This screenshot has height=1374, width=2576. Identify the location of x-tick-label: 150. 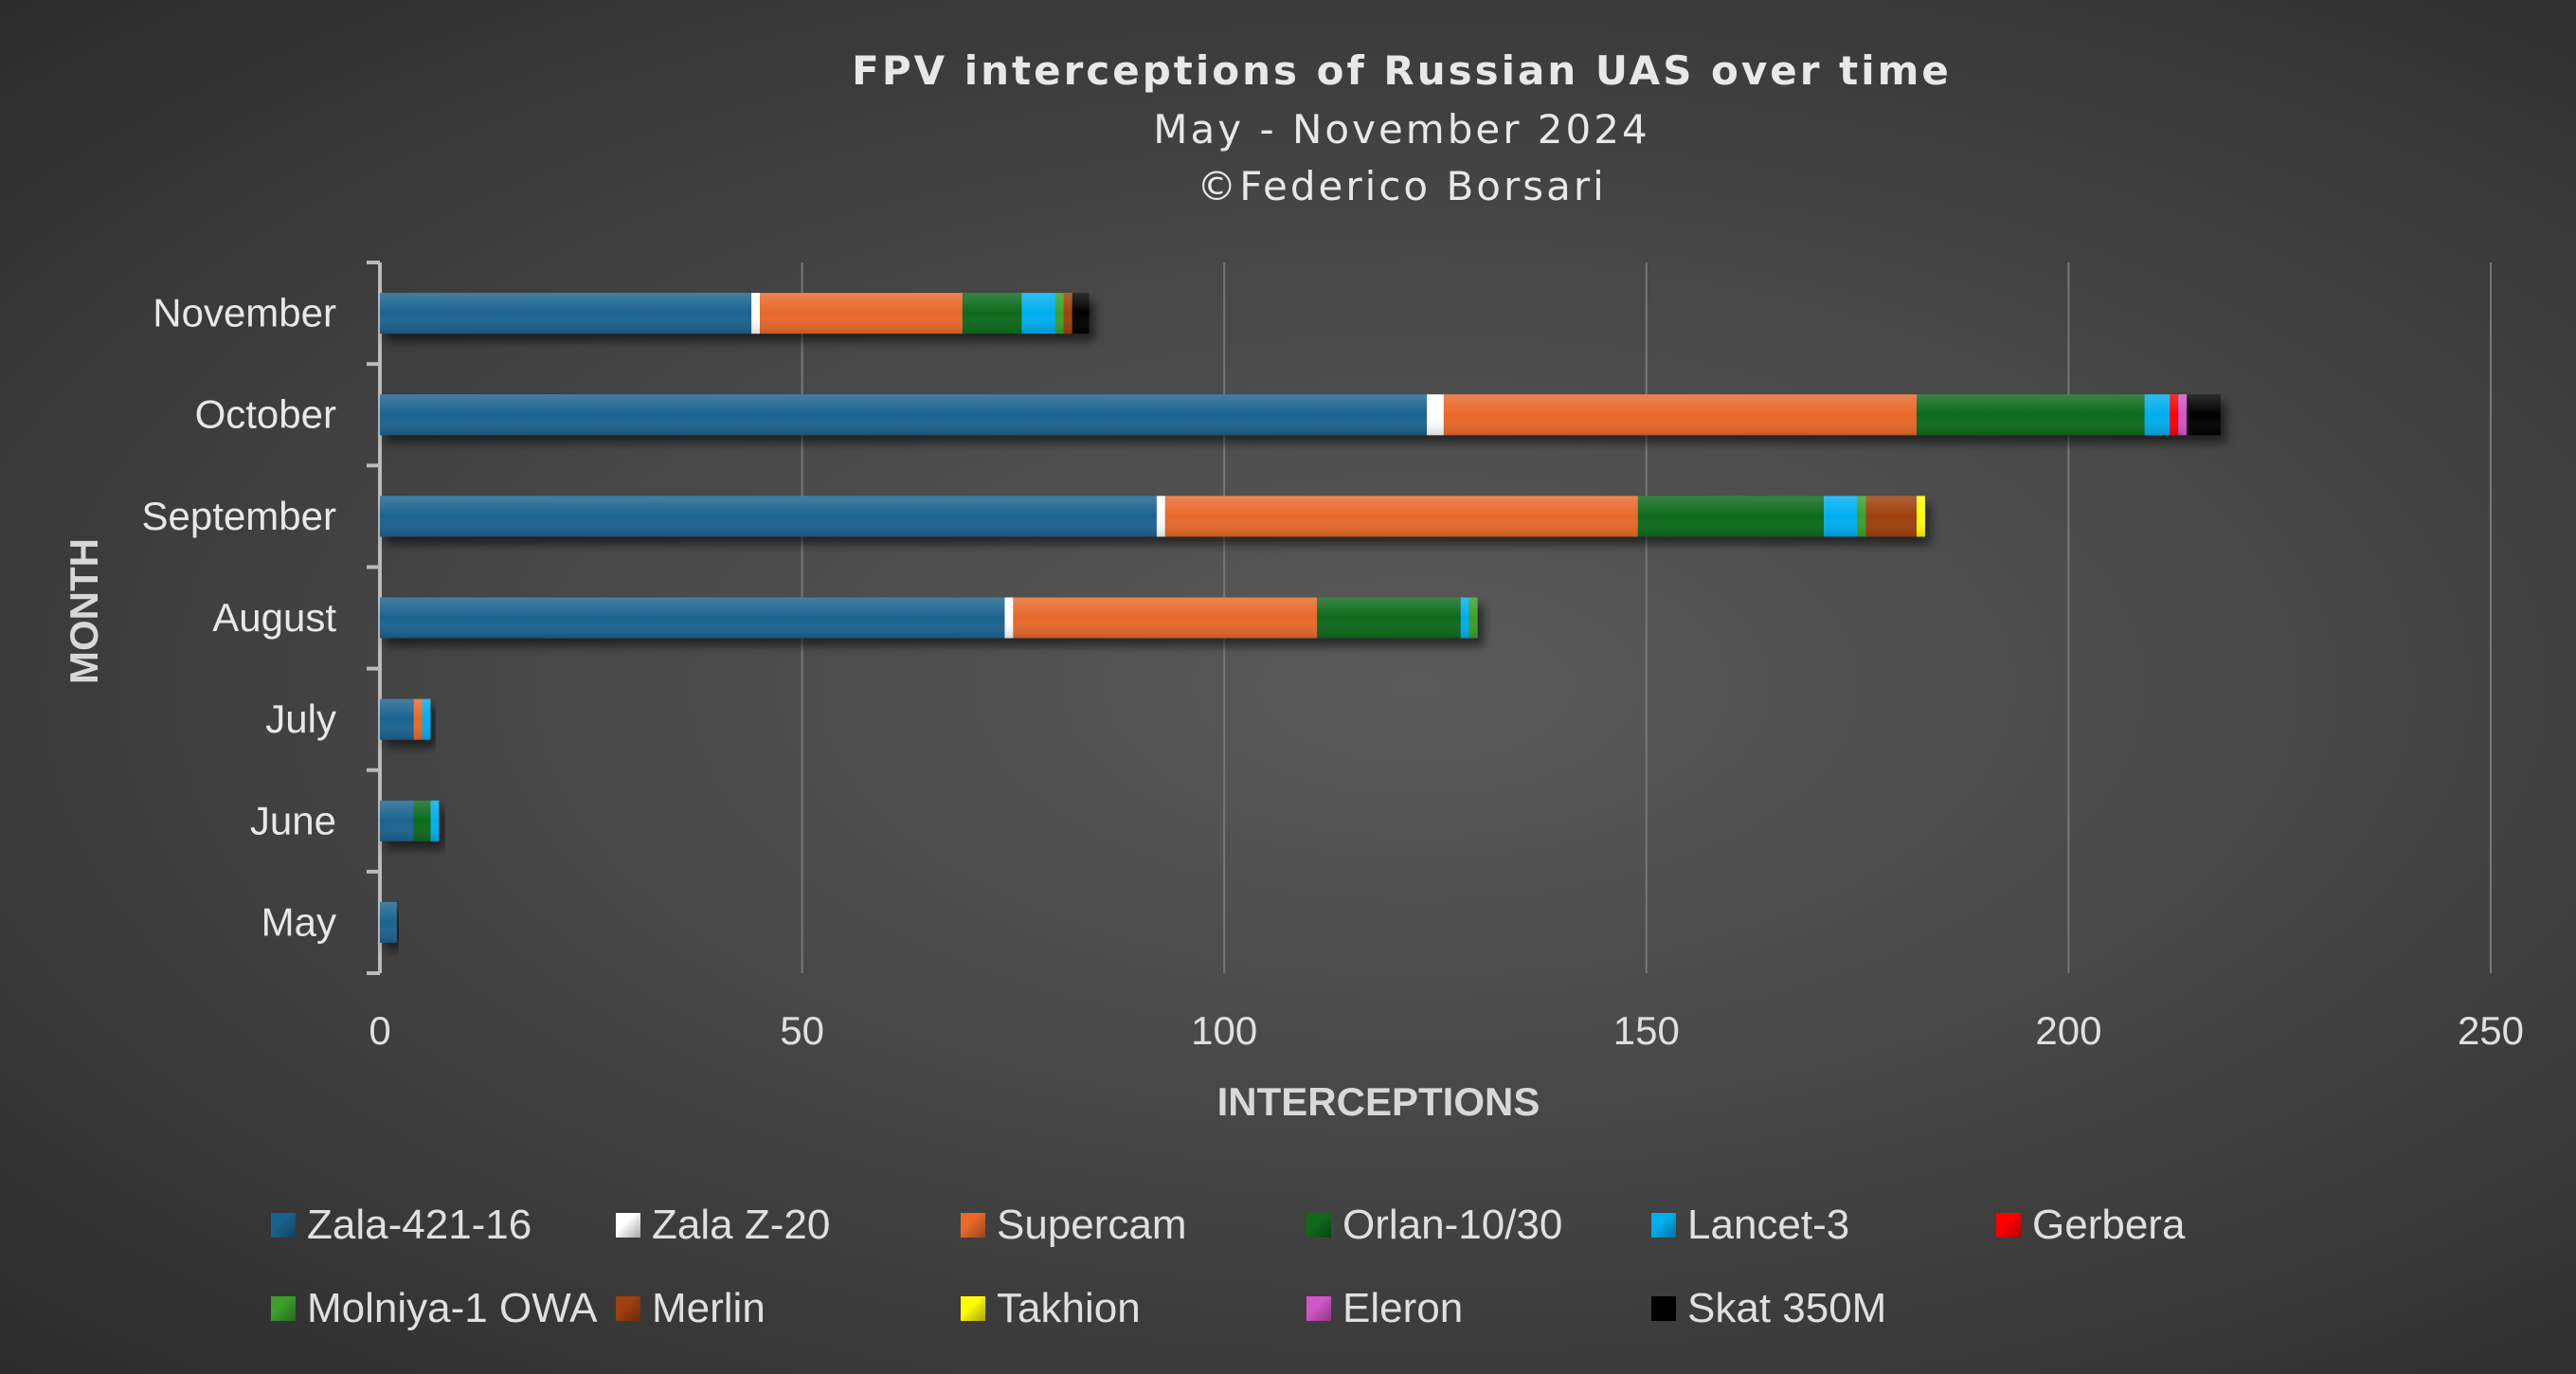
(1646, 1030).